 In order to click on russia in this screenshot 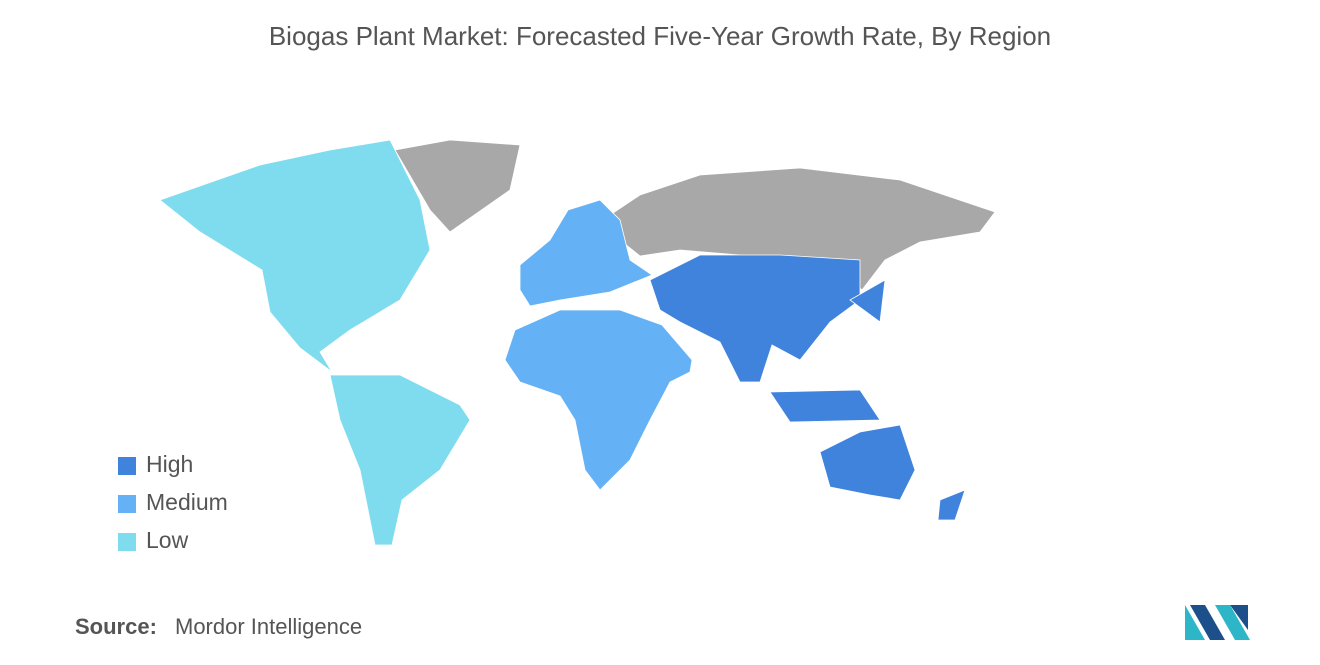, I will do `click(802, 229)`.